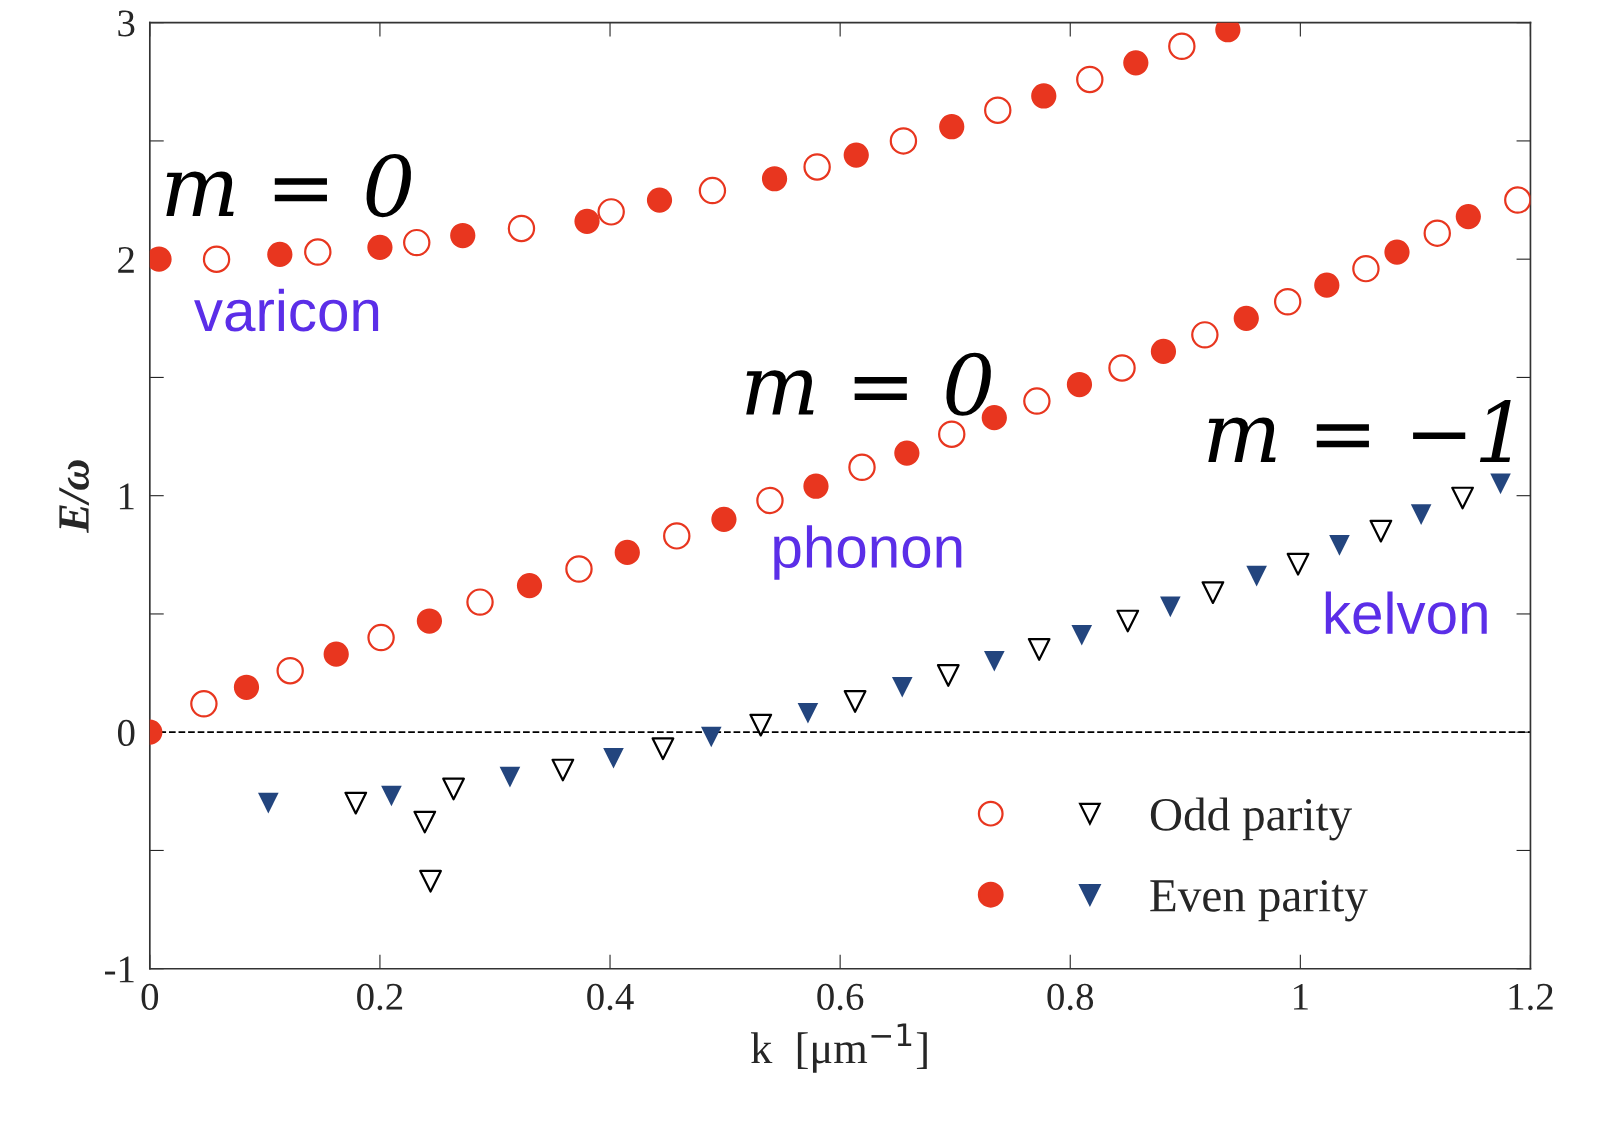 The height and width of the screenshot is (1133, 1611). I want to click on x-tick-label: 0.8, so click(1070, 997).